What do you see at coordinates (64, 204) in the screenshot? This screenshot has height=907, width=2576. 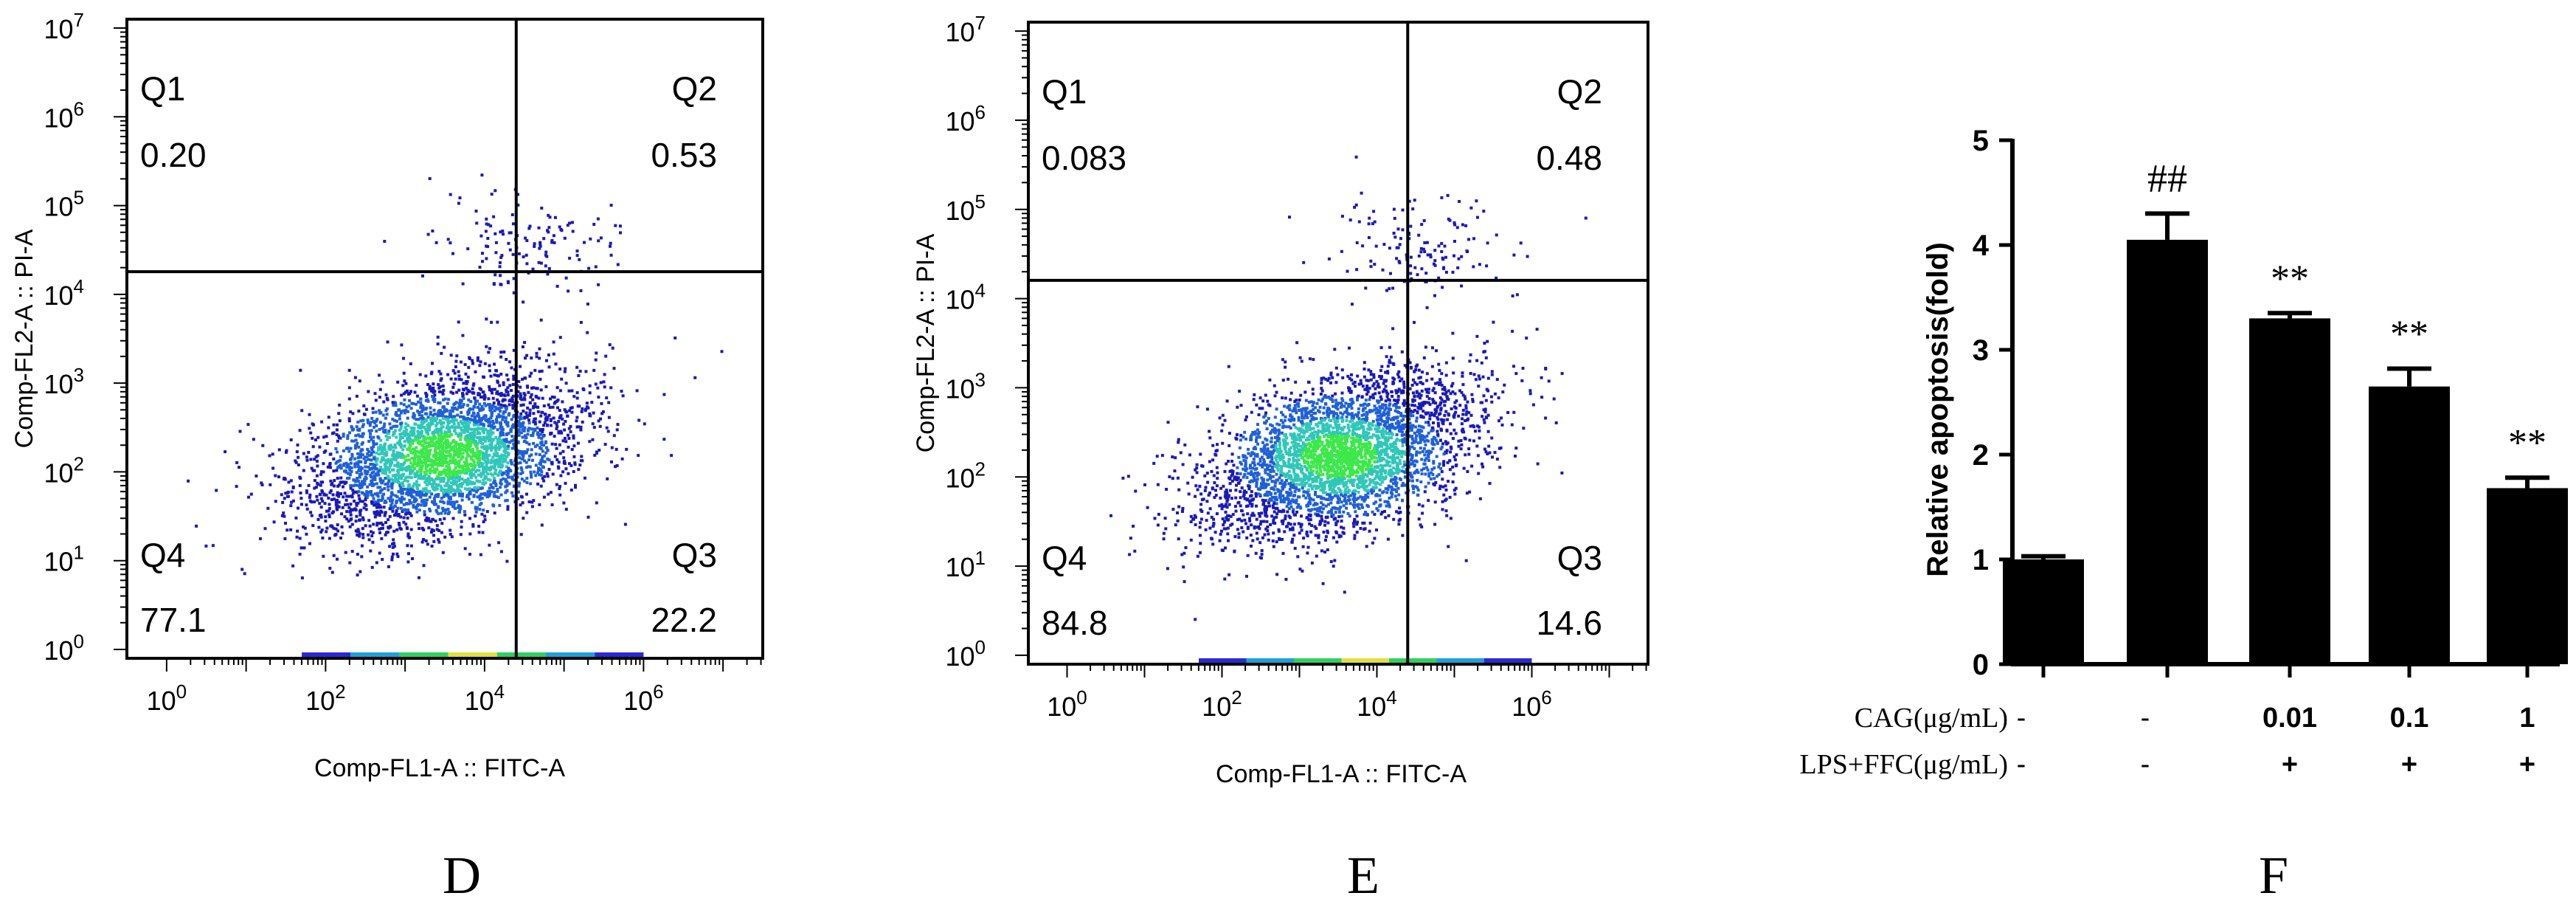 I see `y-tick-label: 105` at bounding box center [64, 204].